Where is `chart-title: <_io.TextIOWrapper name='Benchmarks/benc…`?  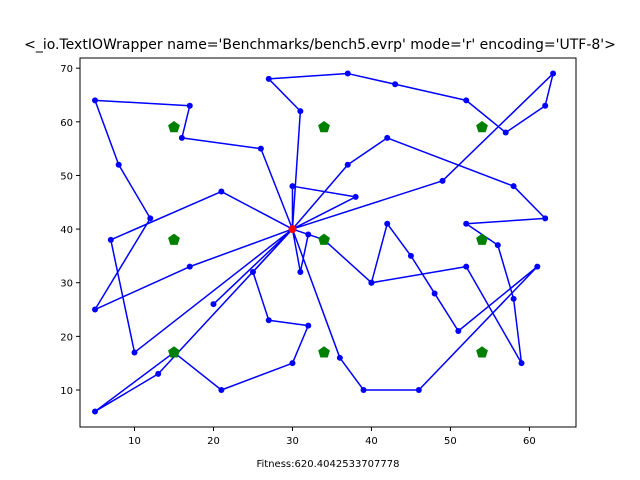
chart-title: <_io.TextIOWrapper name='Benchmarks/benc… is located at coordinates (320, 45).